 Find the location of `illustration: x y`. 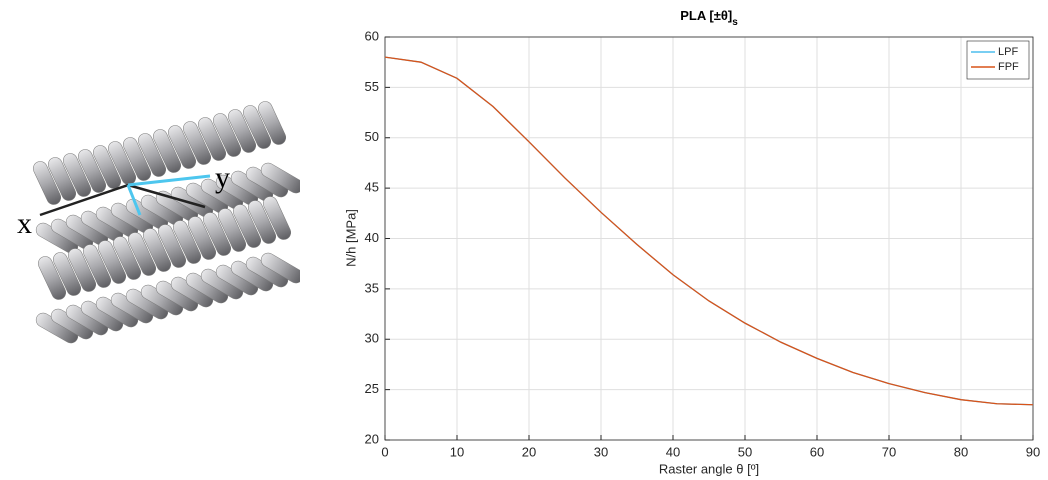

illustration: x y is located at coordinates (158, 222).